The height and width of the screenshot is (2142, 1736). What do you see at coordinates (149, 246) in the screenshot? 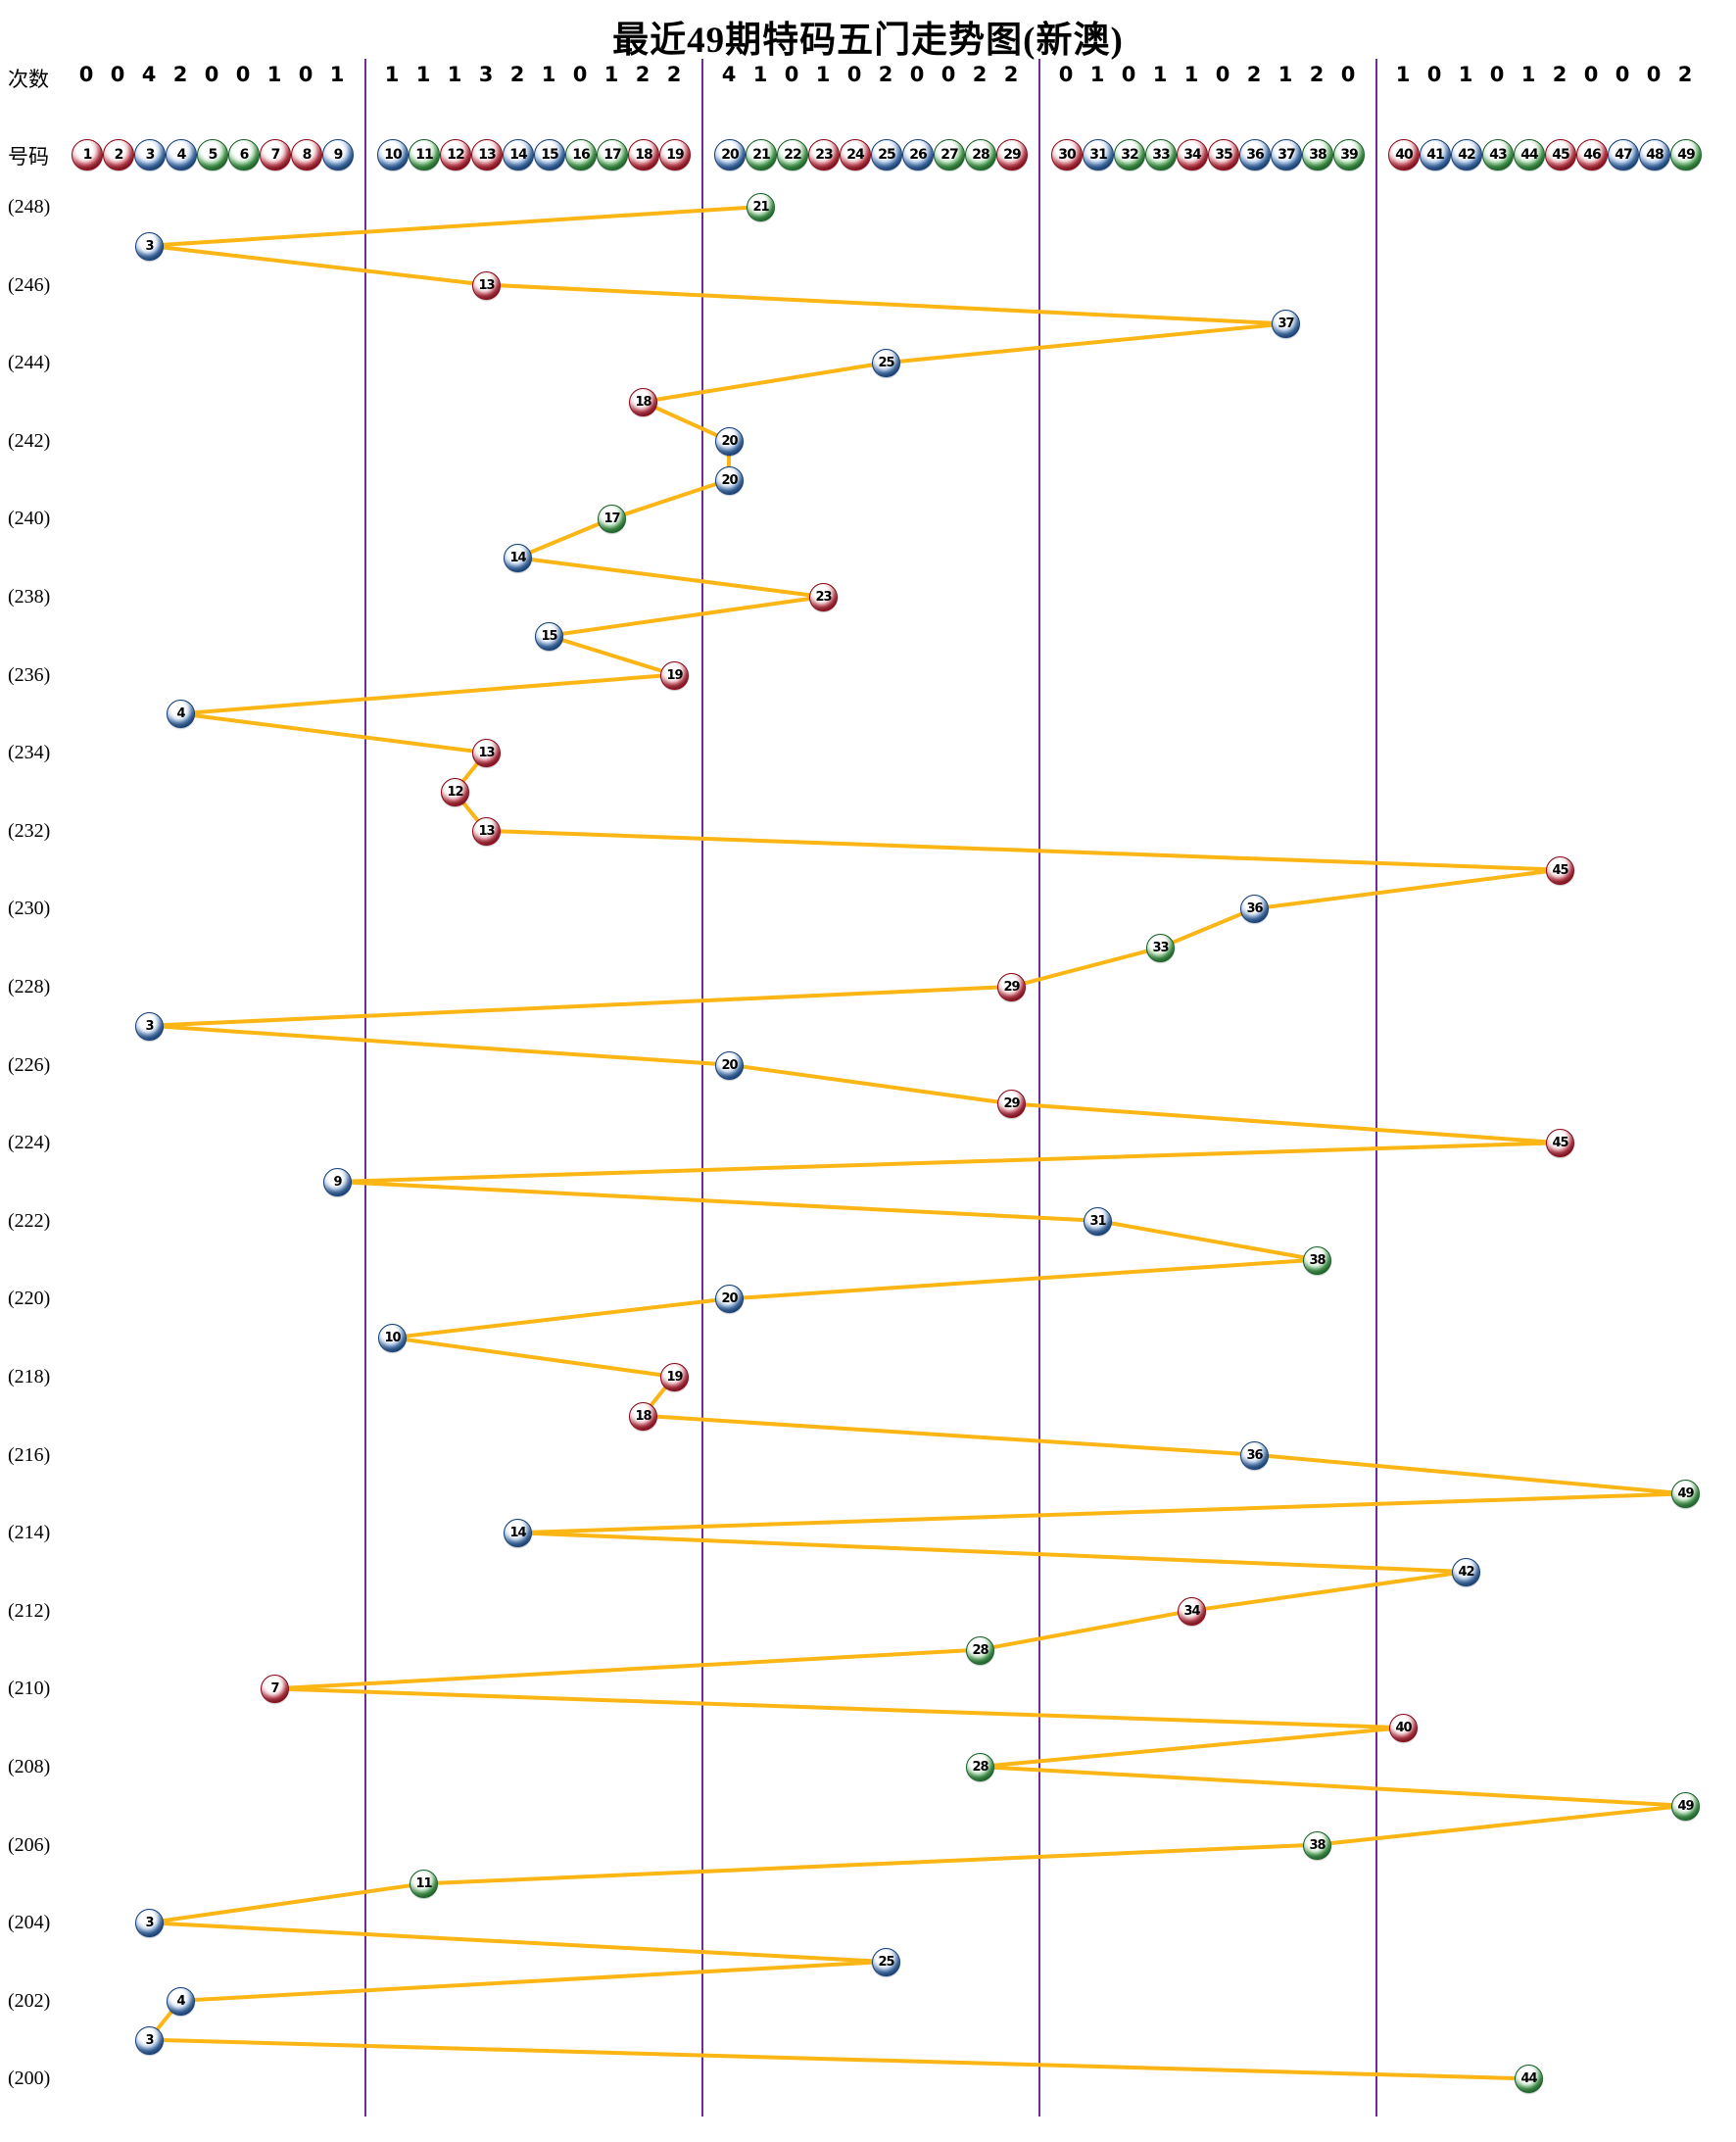
I see `data-ball-period-247: 3` at bounding box center [149, 246].